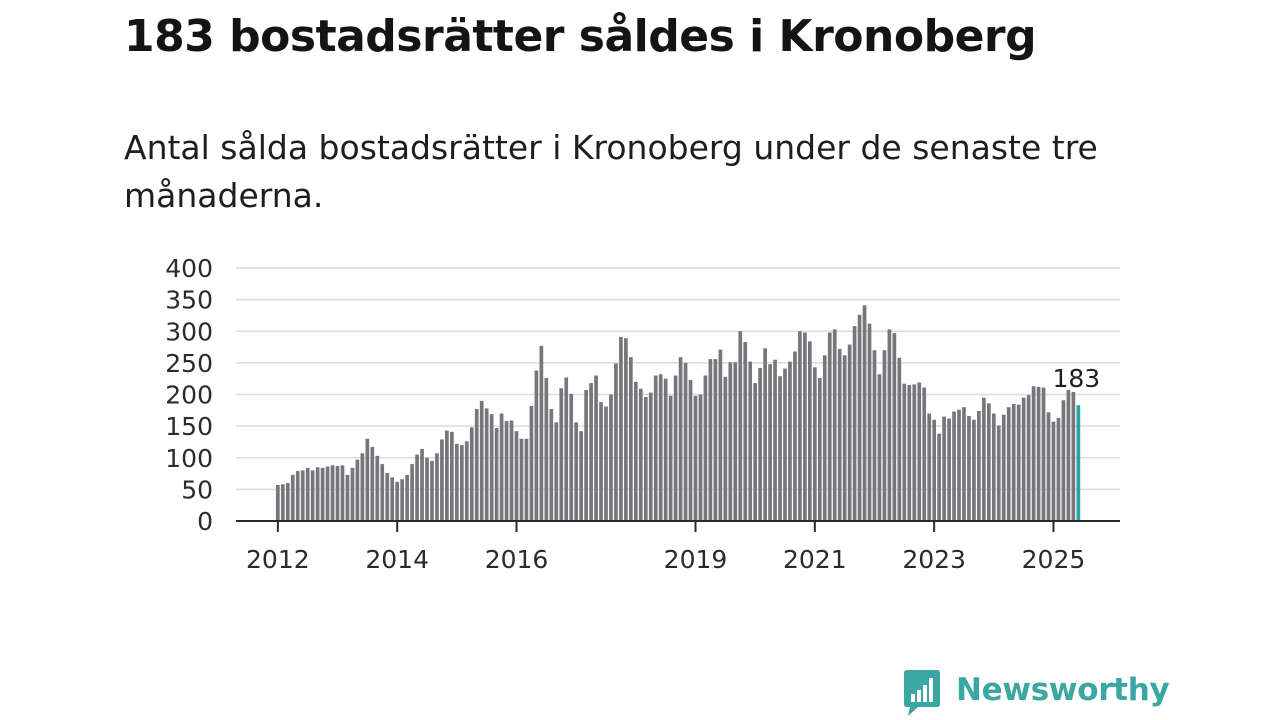  I want to click on y-tick-label: 50, so click(197, 489).